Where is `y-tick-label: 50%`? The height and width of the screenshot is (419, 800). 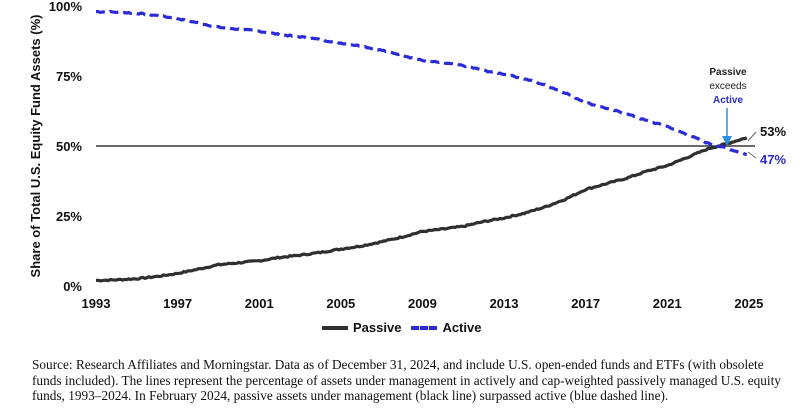
y-tick-label: 50% is located at coordinates (69, 146).